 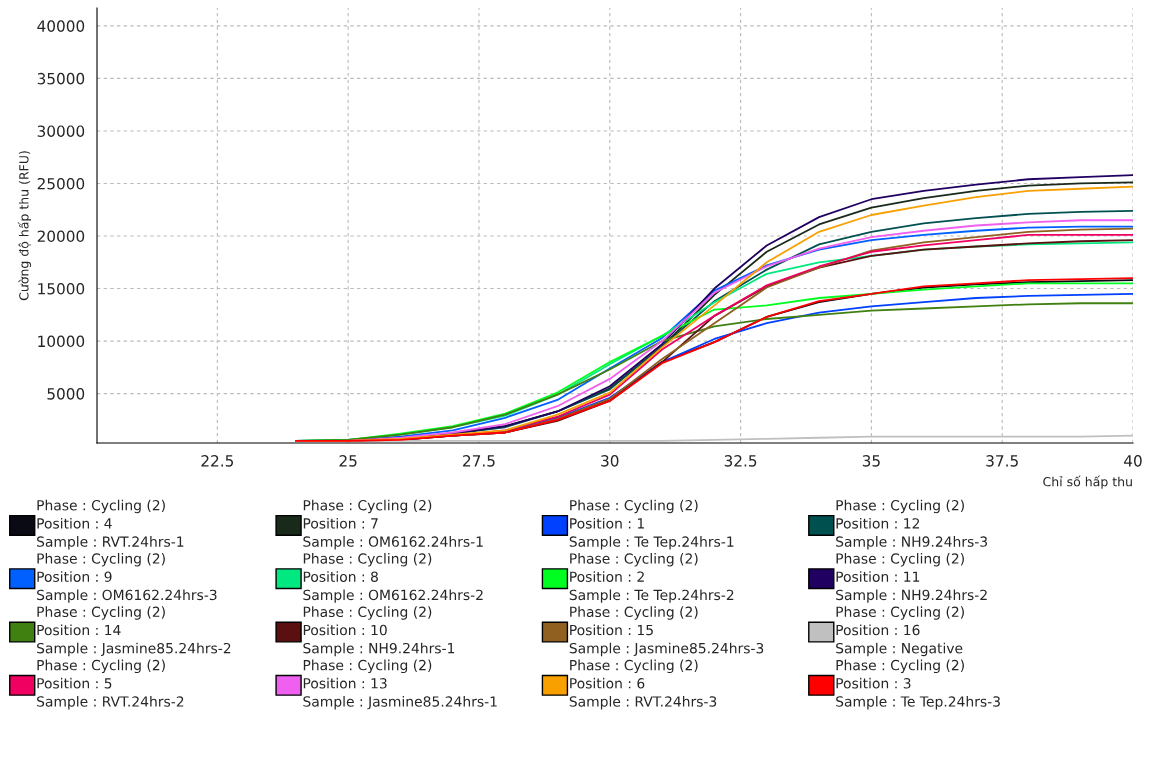 I want to click on y-axis-title: Cường độ hấp thu (RFU), so click(x=24, y=226).